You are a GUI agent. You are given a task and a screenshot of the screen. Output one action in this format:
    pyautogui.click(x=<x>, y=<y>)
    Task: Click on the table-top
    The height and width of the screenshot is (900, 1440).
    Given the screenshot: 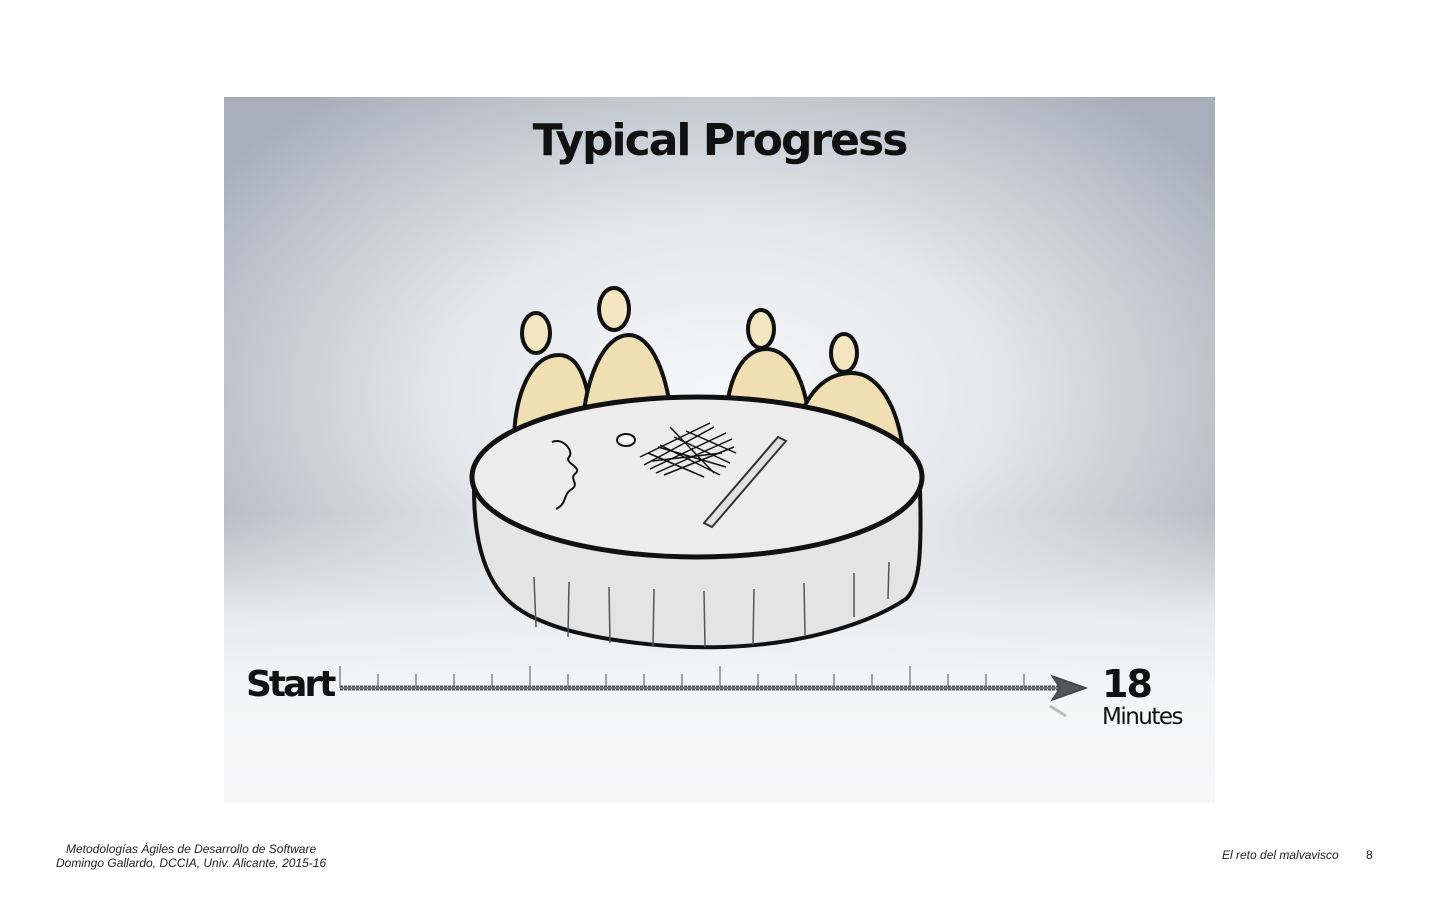 What is the action you would take?
    pyautogui.click(x=697, y=477)
    